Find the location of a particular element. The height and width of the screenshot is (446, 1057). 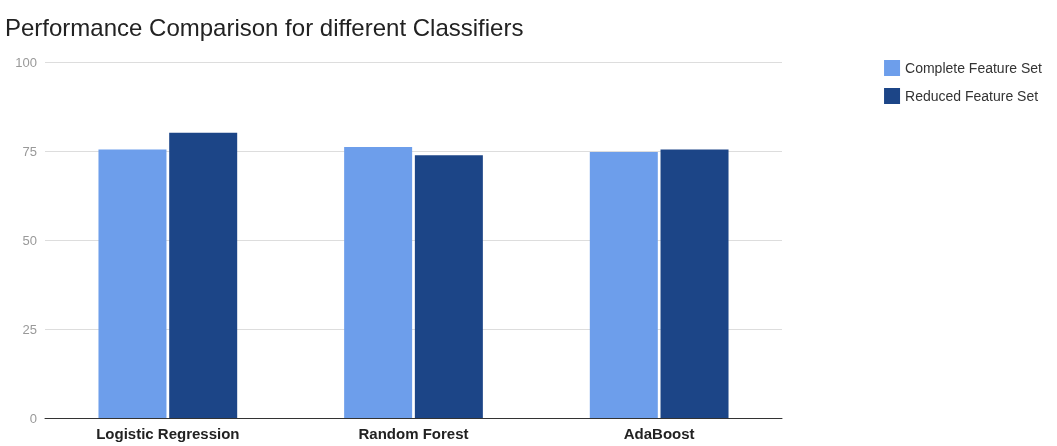

legend-label: Reduced Feature Set is located at coordinates (972, 96).